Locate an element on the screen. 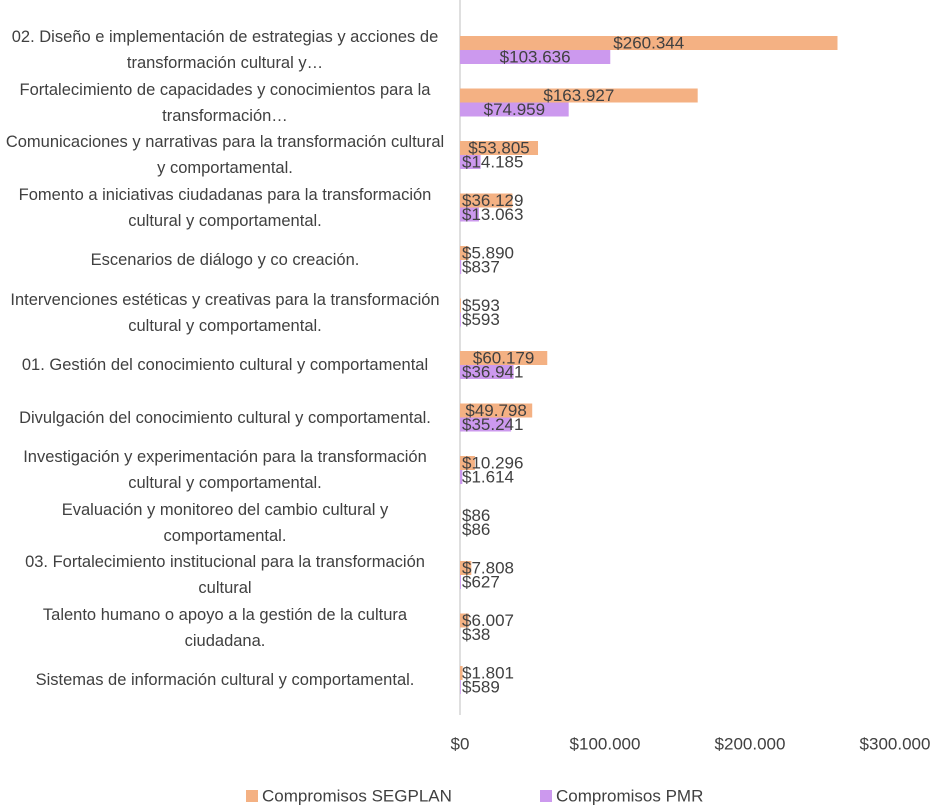 This screenshot has height=808, width=940. data-label: $38 is located at coordinates (476, 634).